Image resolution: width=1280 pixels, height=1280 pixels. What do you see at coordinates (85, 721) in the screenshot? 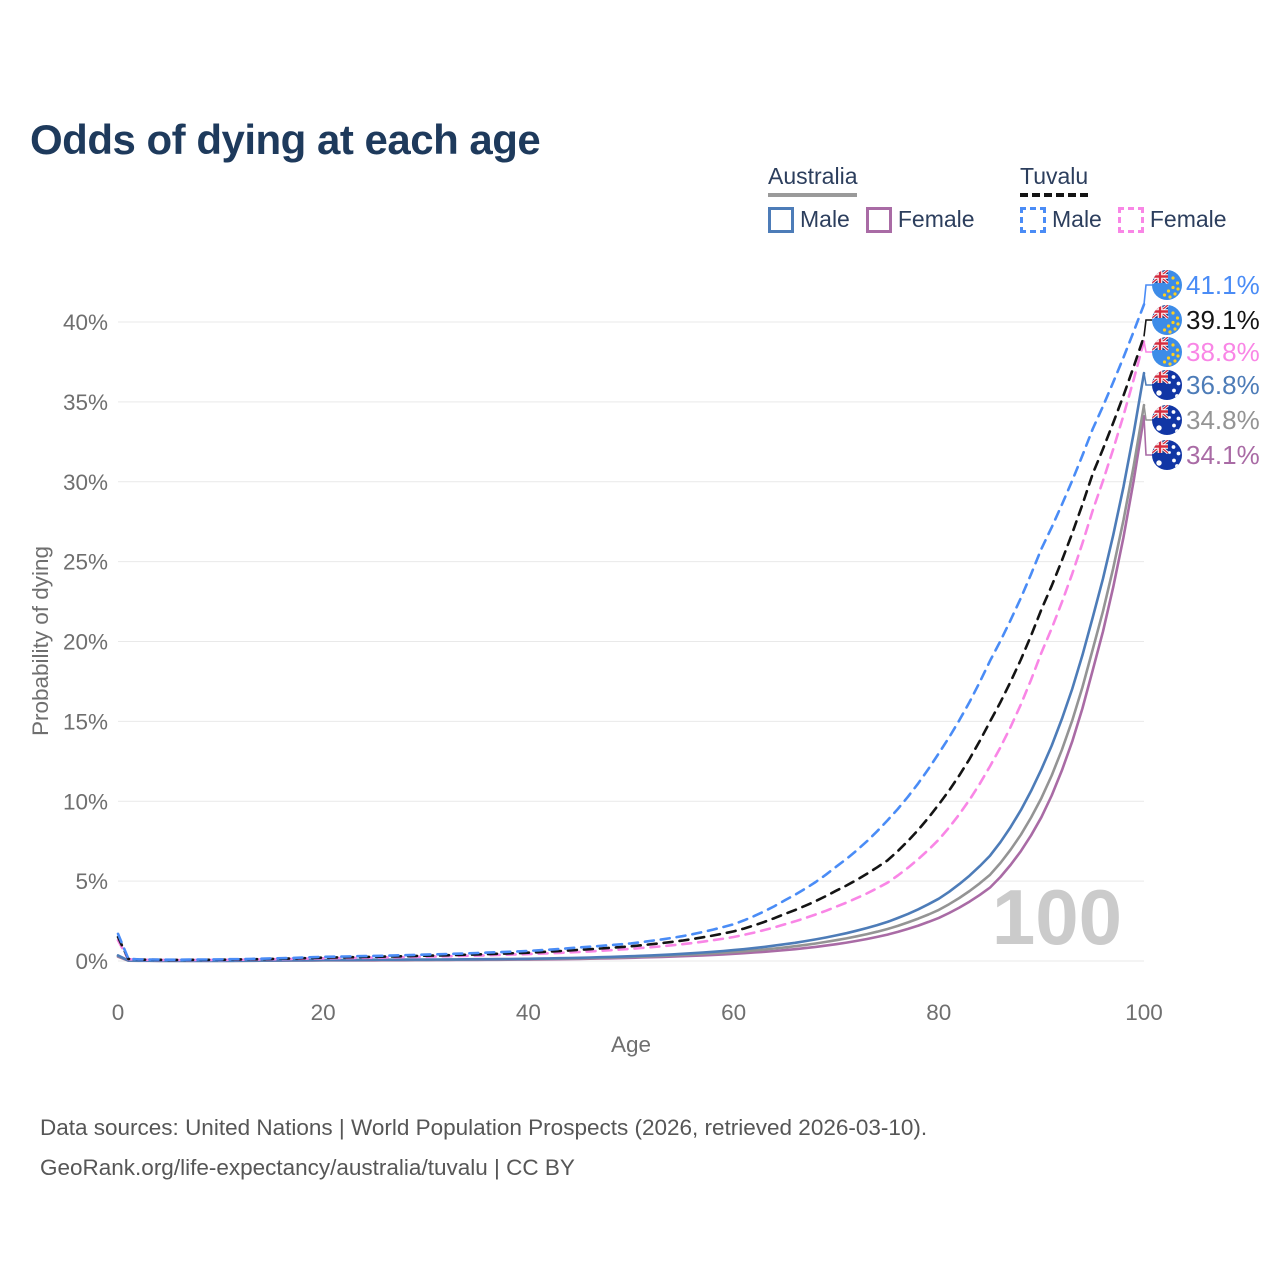
I see `y-tick-label: 15%` at bounding box center [85, 721].